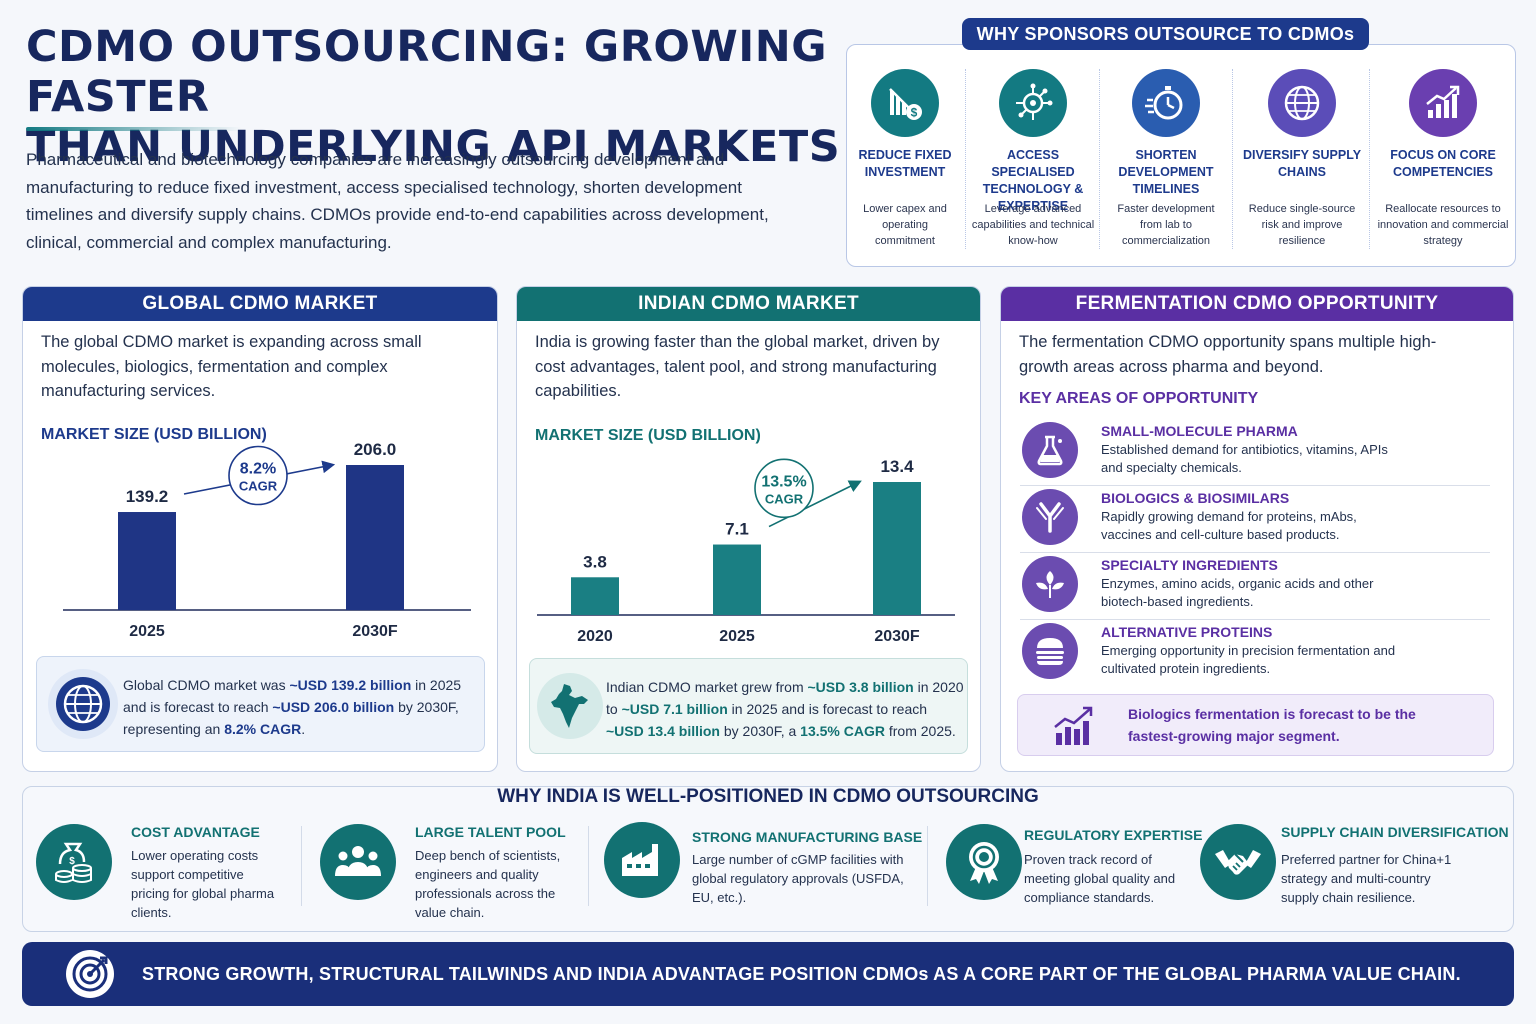  Describe the element at coordinates (291, 718) in the screenshot. I see `info-text-segment: by 2030F, representing an` at that location.